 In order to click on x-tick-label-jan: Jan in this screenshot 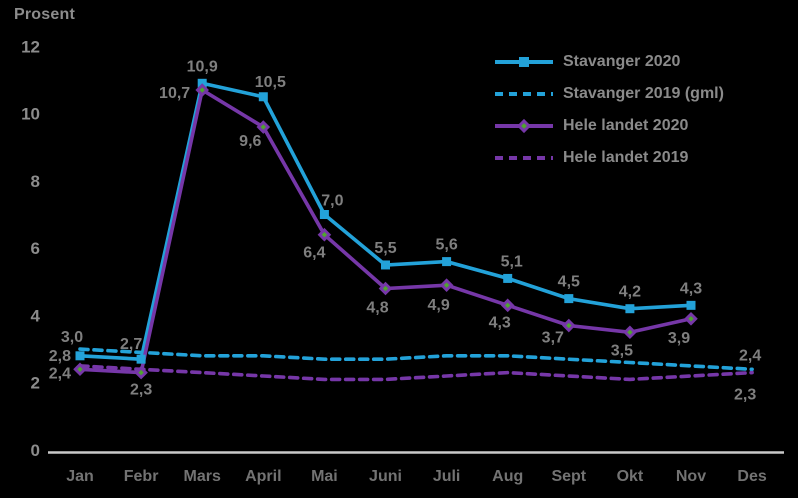, I will do `click(80, 476)`.